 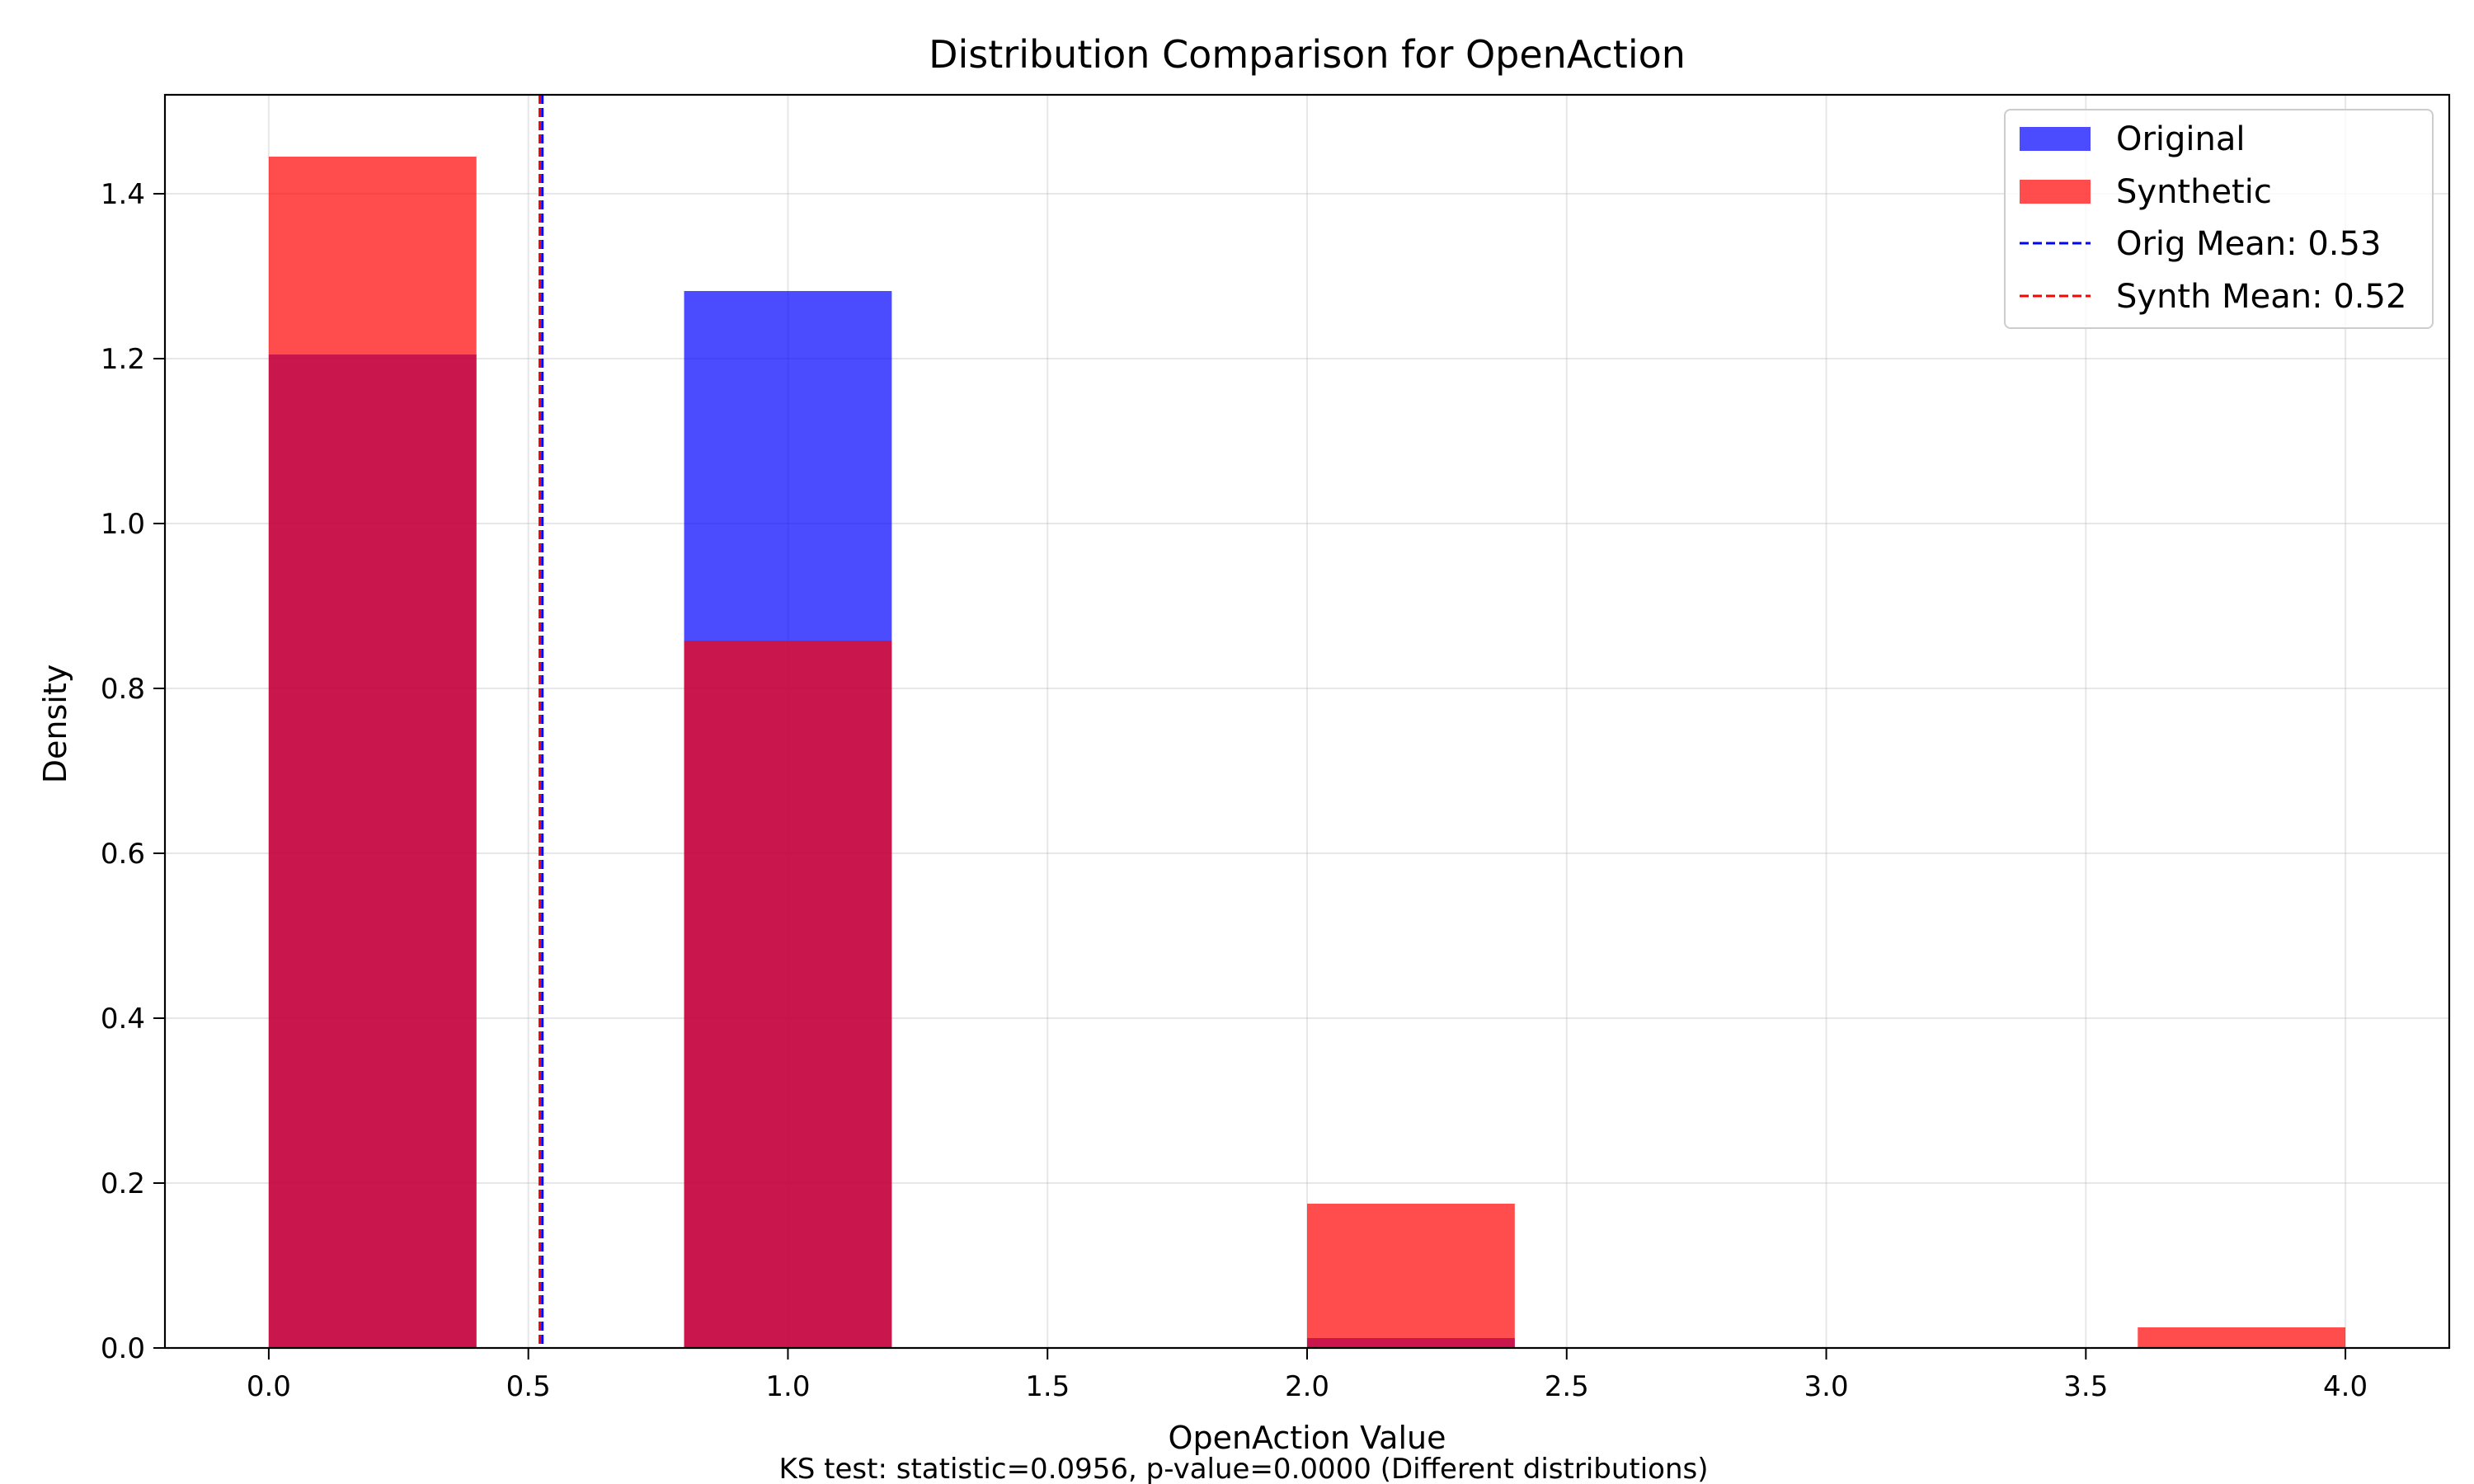 What do you see at coordinates (2055, 192) in the screenshot?
I see `legend-swatch-synthetic` at bounding box center [2055, 192].